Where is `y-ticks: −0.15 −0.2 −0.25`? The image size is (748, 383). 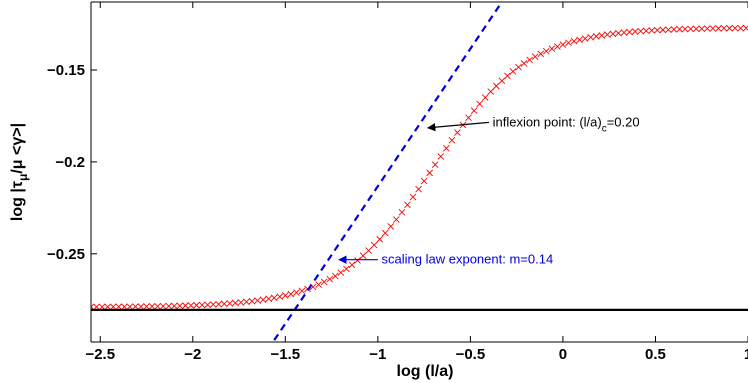 y-ticks: −0.15 −0.2 −0.25 is located at coordinates (72, 162).